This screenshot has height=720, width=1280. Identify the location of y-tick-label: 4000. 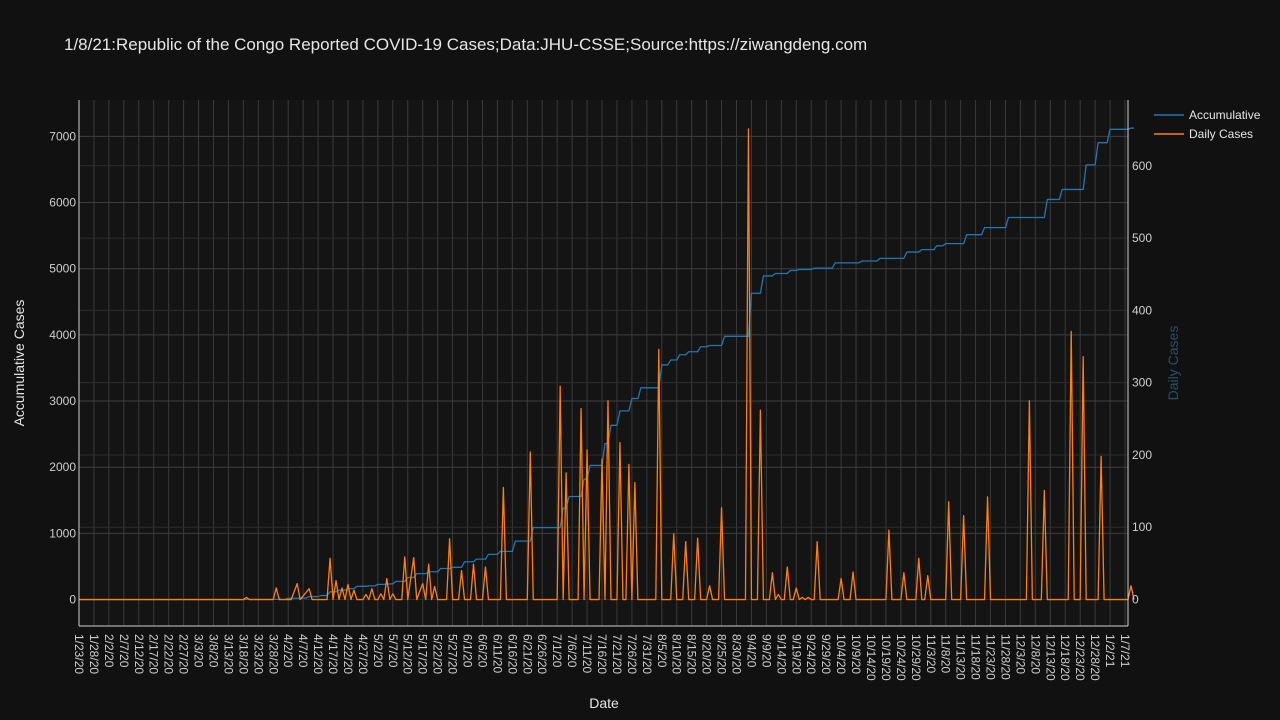
(62, 335).